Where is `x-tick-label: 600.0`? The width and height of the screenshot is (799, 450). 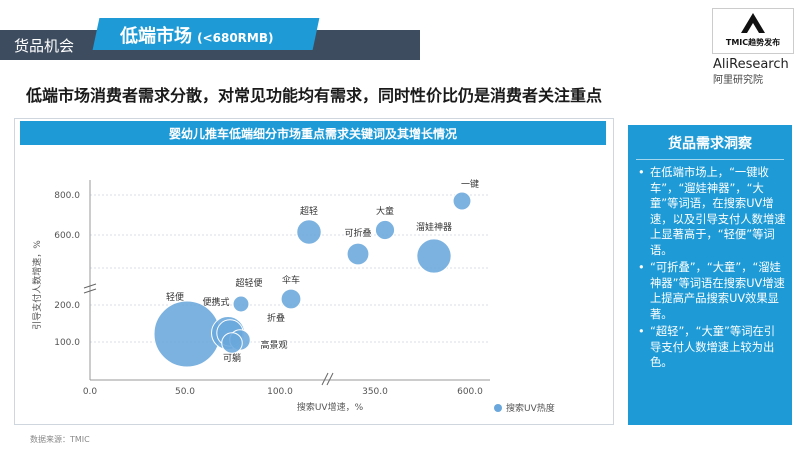 x-tick-label: 600.0 is located at coordinates (470, 392).